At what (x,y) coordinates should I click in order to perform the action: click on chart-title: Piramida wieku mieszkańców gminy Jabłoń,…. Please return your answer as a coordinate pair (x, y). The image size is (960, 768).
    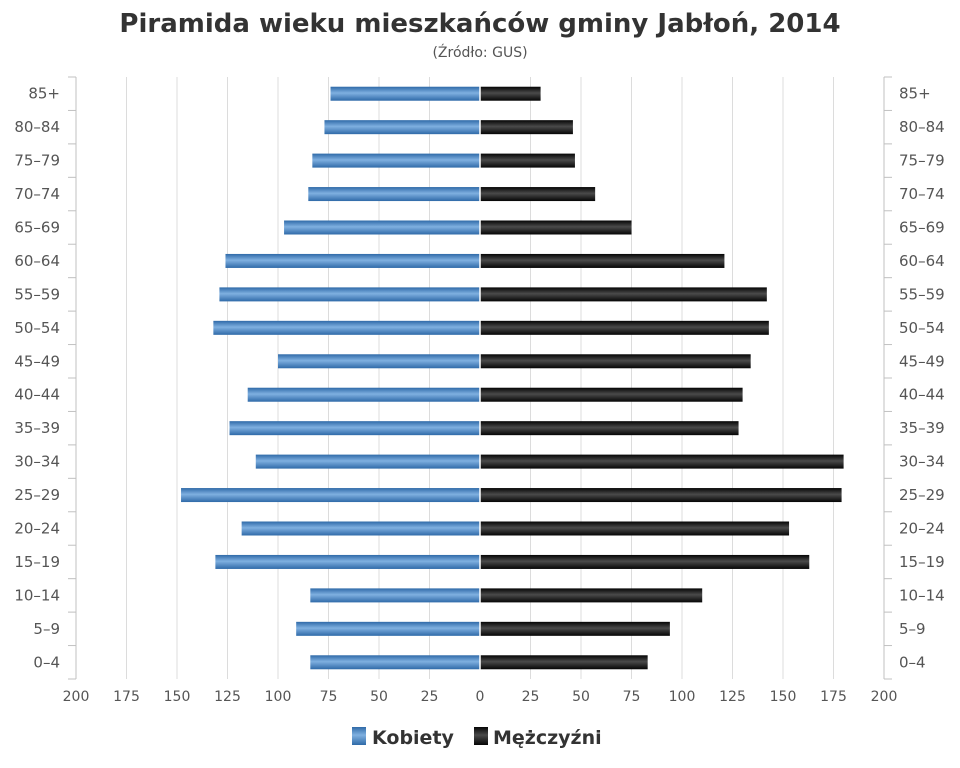
    Looking at the image, I should click on (479, 24).